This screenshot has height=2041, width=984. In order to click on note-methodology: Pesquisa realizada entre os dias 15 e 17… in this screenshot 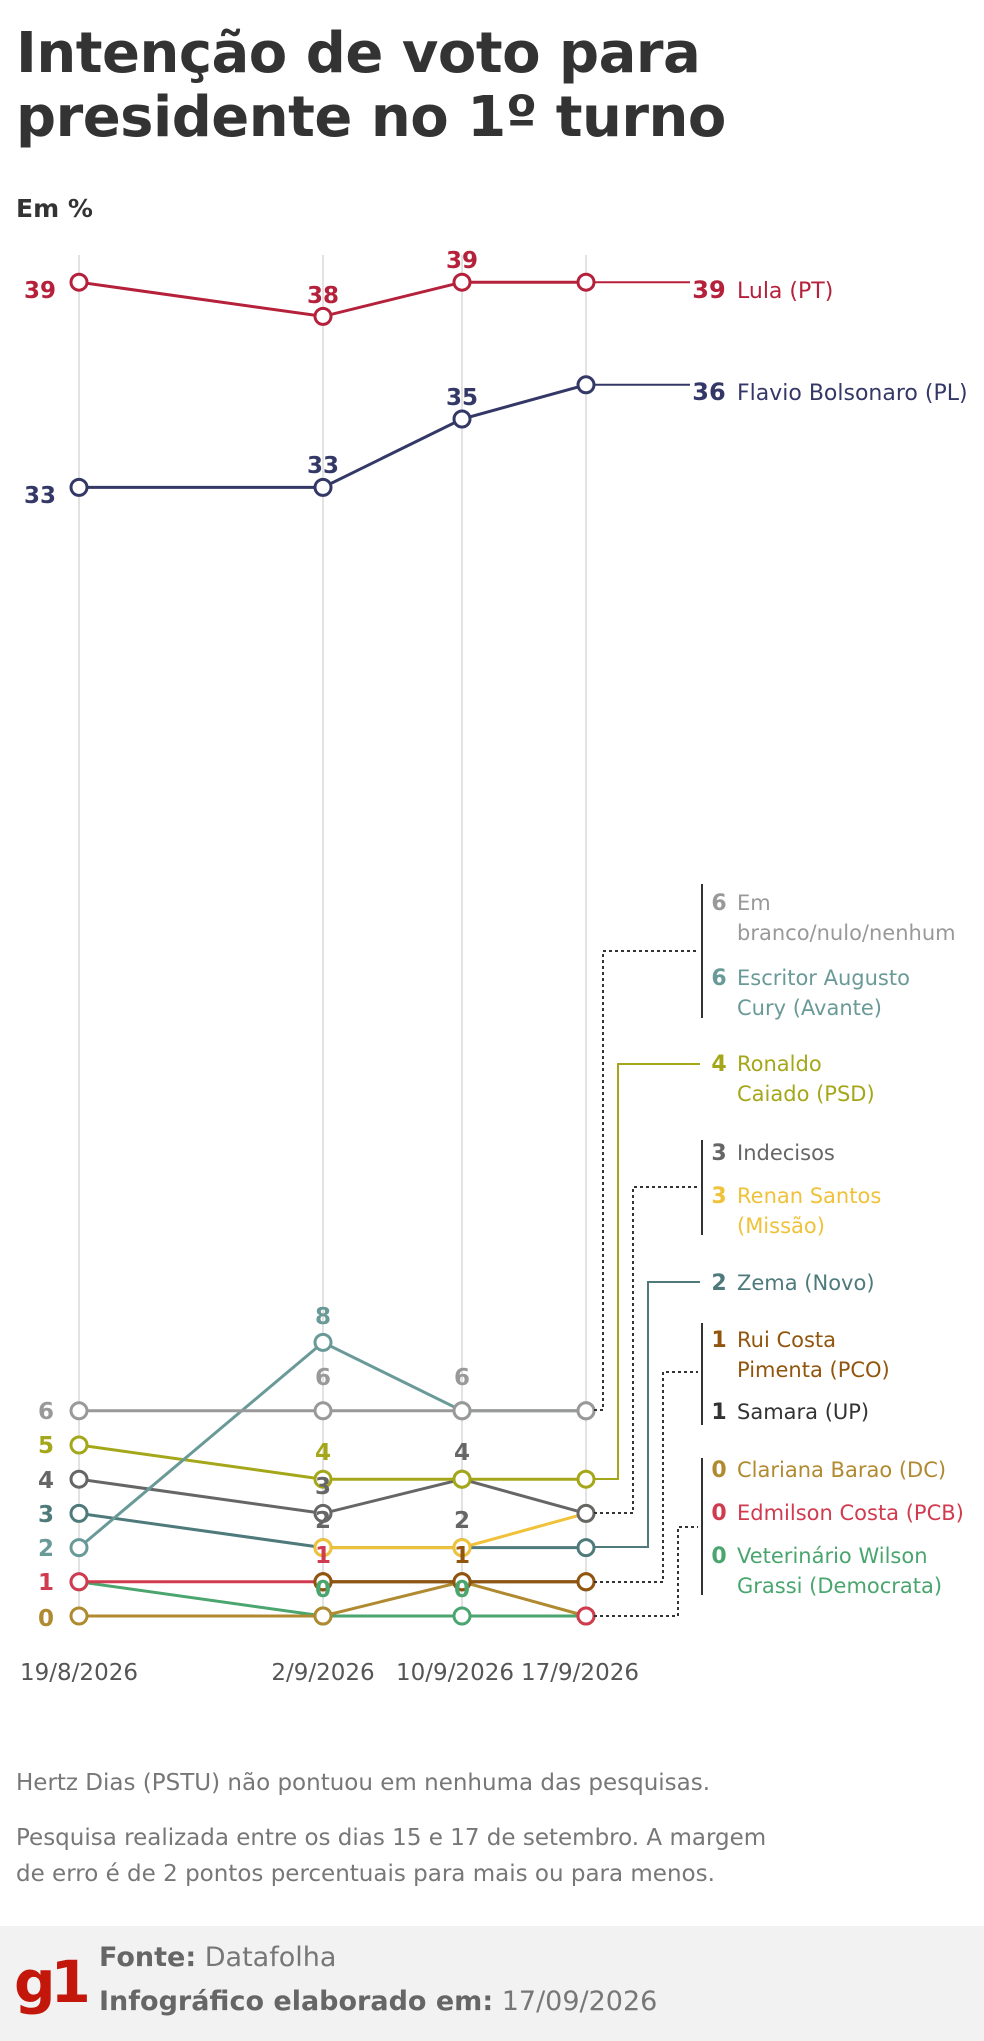, I will do `click(416, 1856)`.